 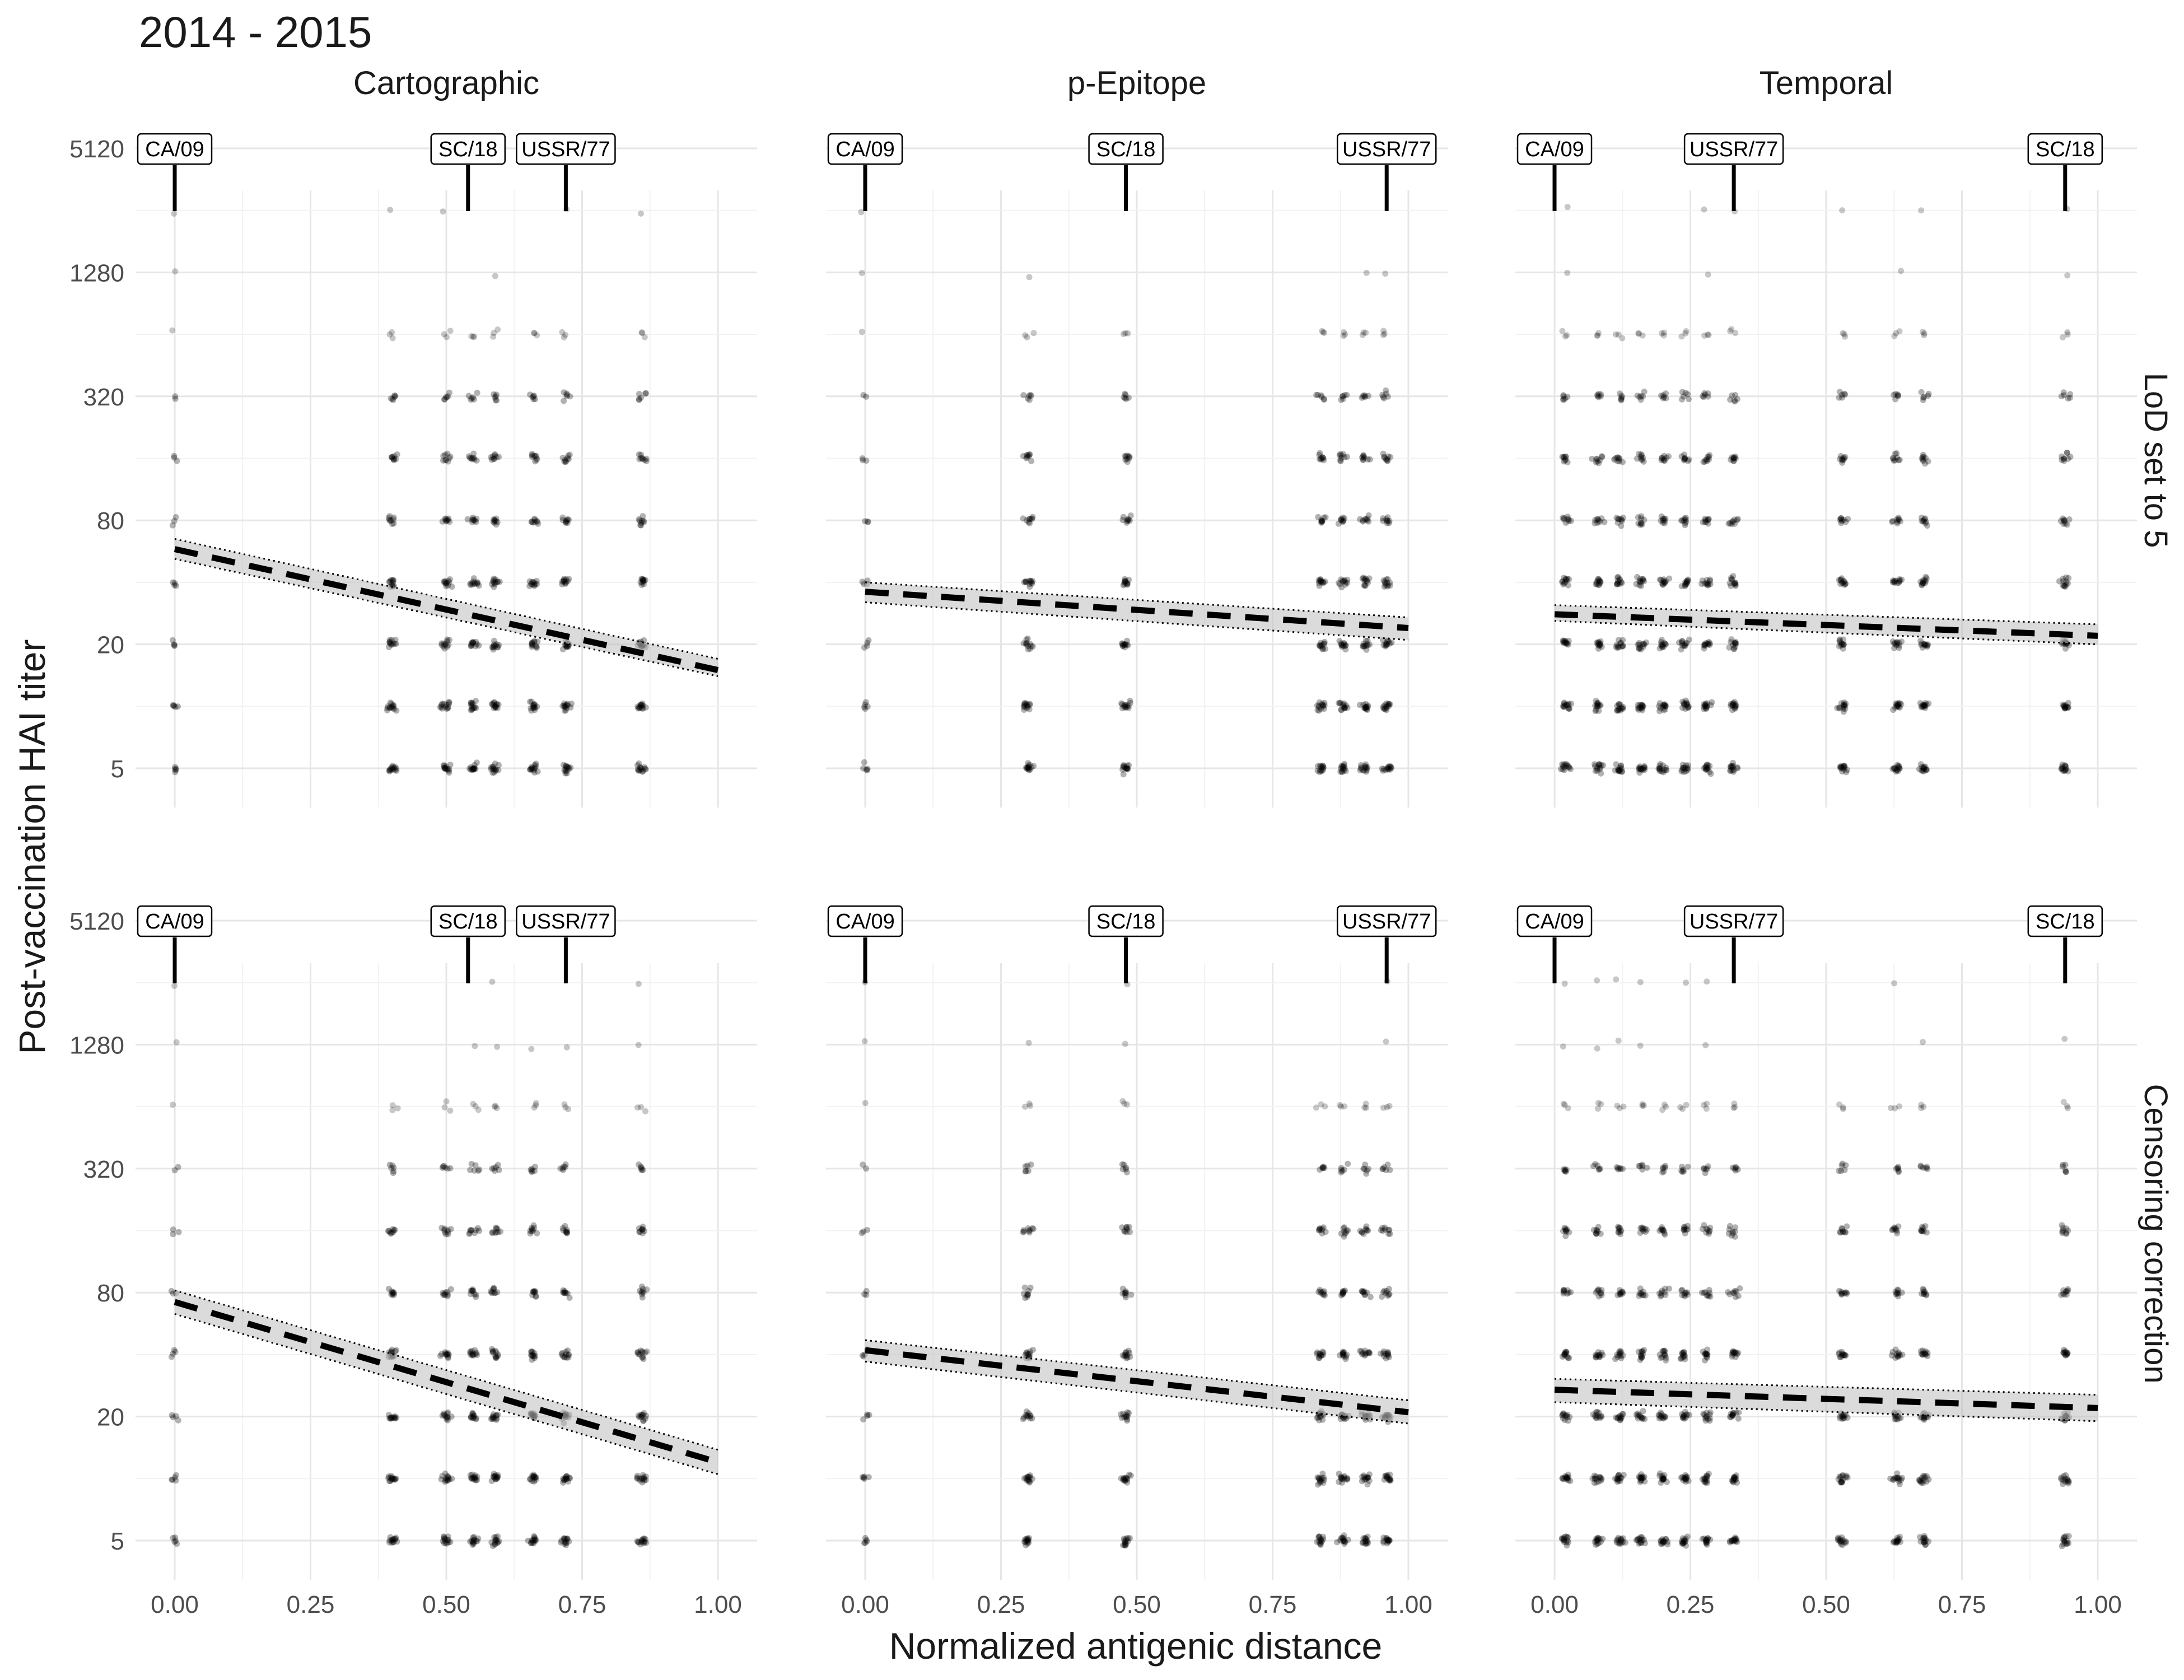 What do you see at coordinates (1137, 1605) in the screenshot?
I see `x-tick-label: 0.50` at bounding box center [1137, 1605].